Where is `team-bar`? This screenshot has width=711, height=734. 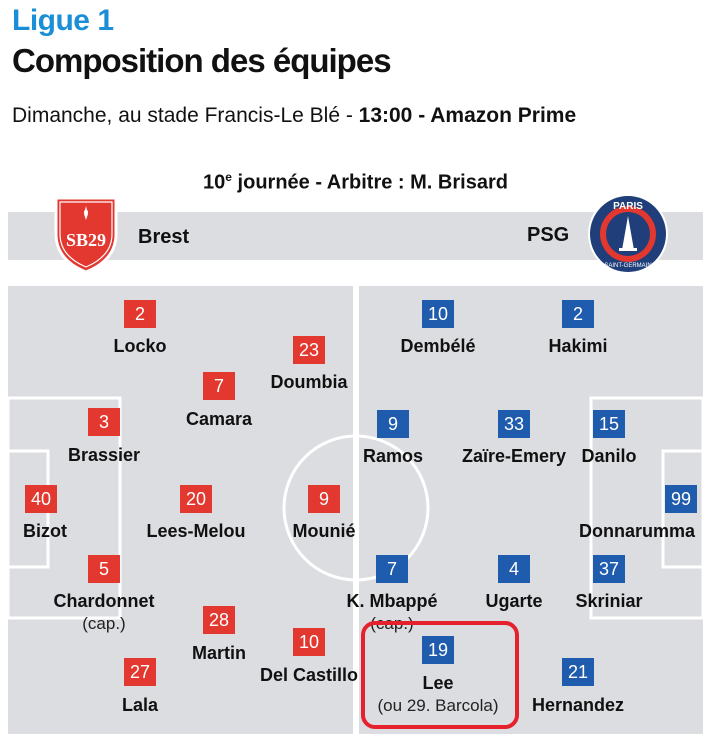
team-bar is located at coordinates (355, 236).